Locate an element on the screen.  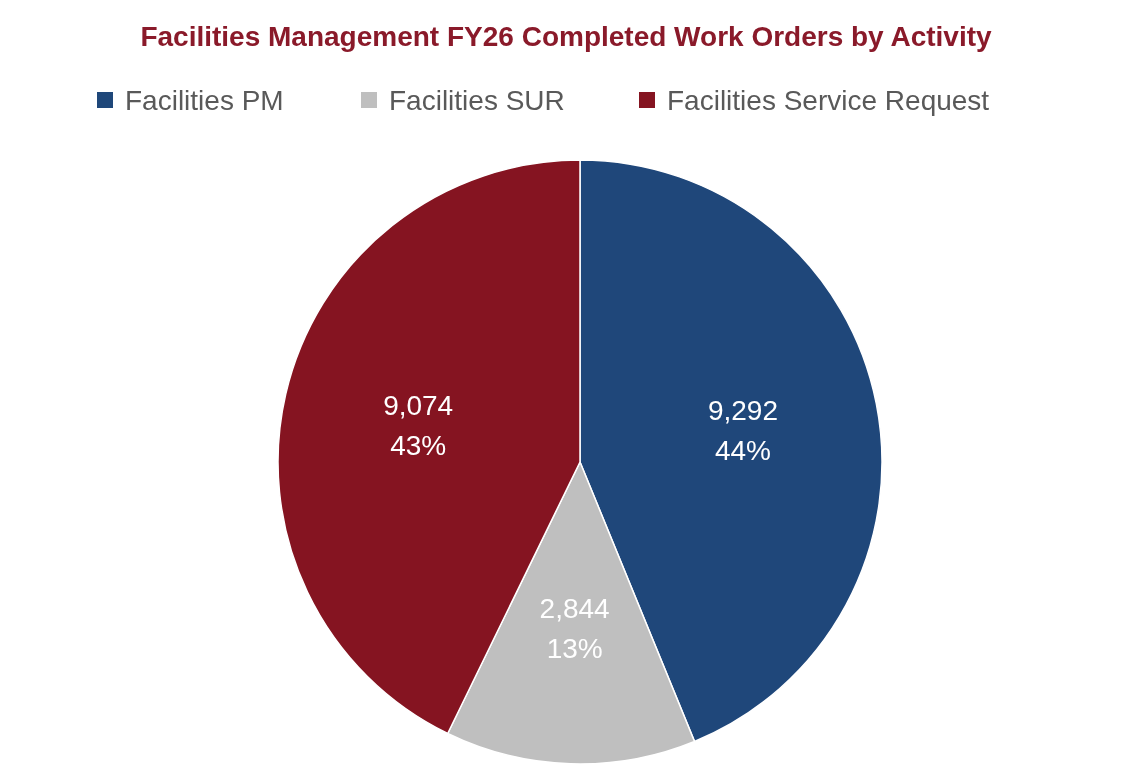
chart-title: Facilities Management FY26 Completed Work Orders by Activity is located at coordinates (566, 36).